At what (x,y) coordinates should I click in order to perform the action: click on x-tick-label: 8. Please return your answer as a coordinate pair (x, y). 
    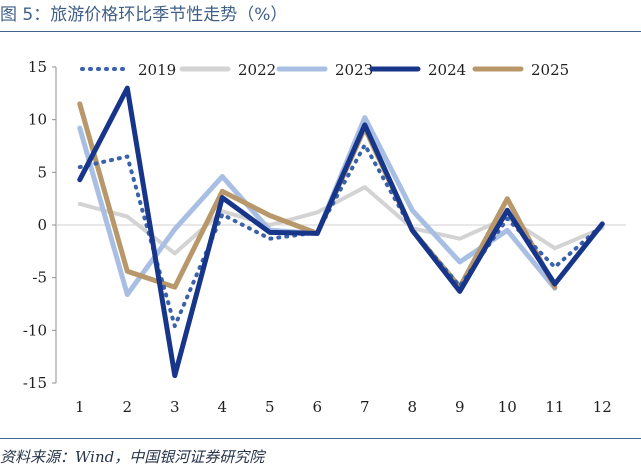
    Looking at the image, I should click on (412, 407).